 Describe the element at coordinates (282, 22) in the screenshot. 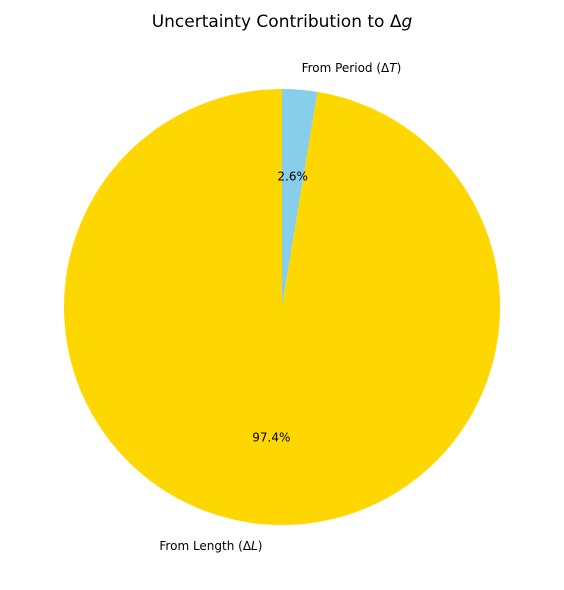

I see `chart-title: Uncertainty Contribution to Δg` at that location.